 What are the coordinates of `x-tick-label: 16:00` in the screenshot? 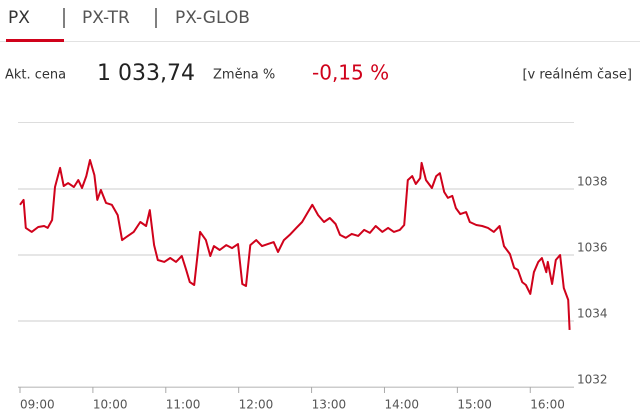 It's located at (547, 405).